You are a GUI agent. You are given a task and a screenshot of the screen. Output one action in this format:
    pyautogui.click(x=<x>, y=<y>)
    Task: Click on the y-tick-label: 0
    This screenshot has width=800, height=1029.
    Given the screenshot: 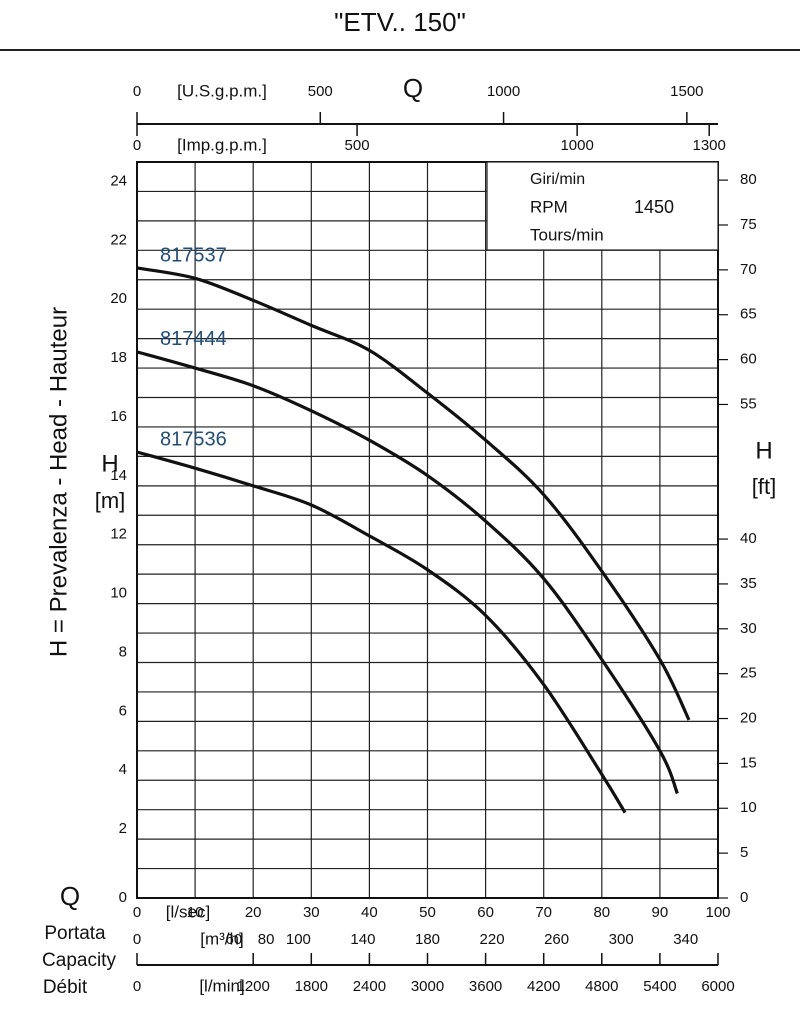 What is the action you would take?
    pyautogui.click(x=123, y=897)
    